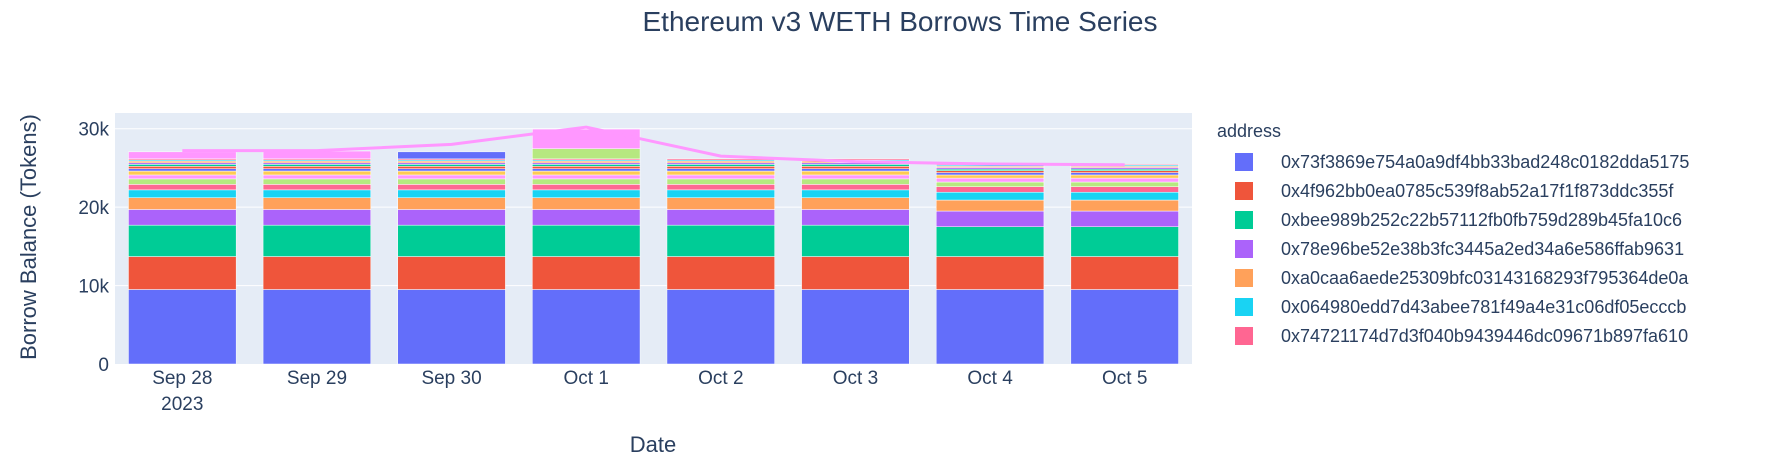 The image size is (1792, 460). I want to click on x-tick-label: Oct 1, so click(585, 378).